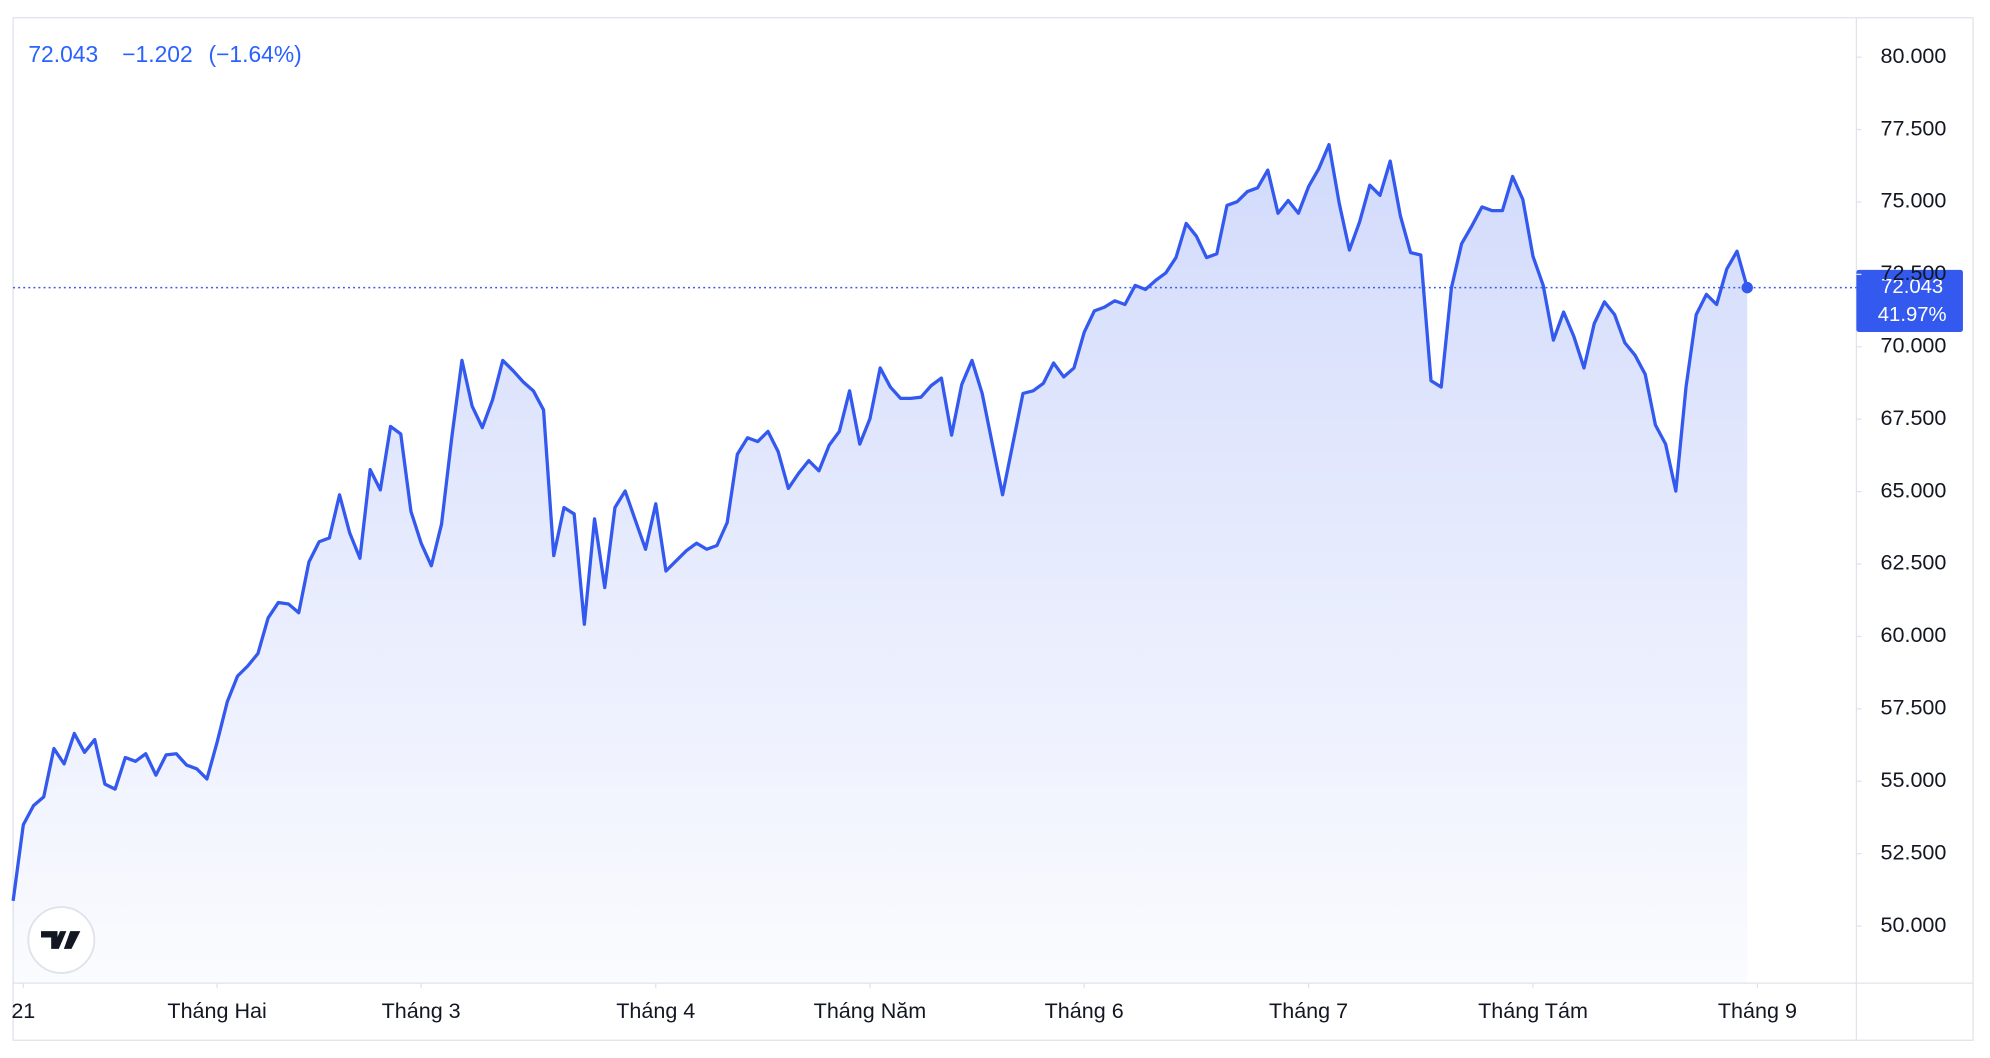  I want to click on x-tick-label: Tháng Tám, so click(1533, 1010).